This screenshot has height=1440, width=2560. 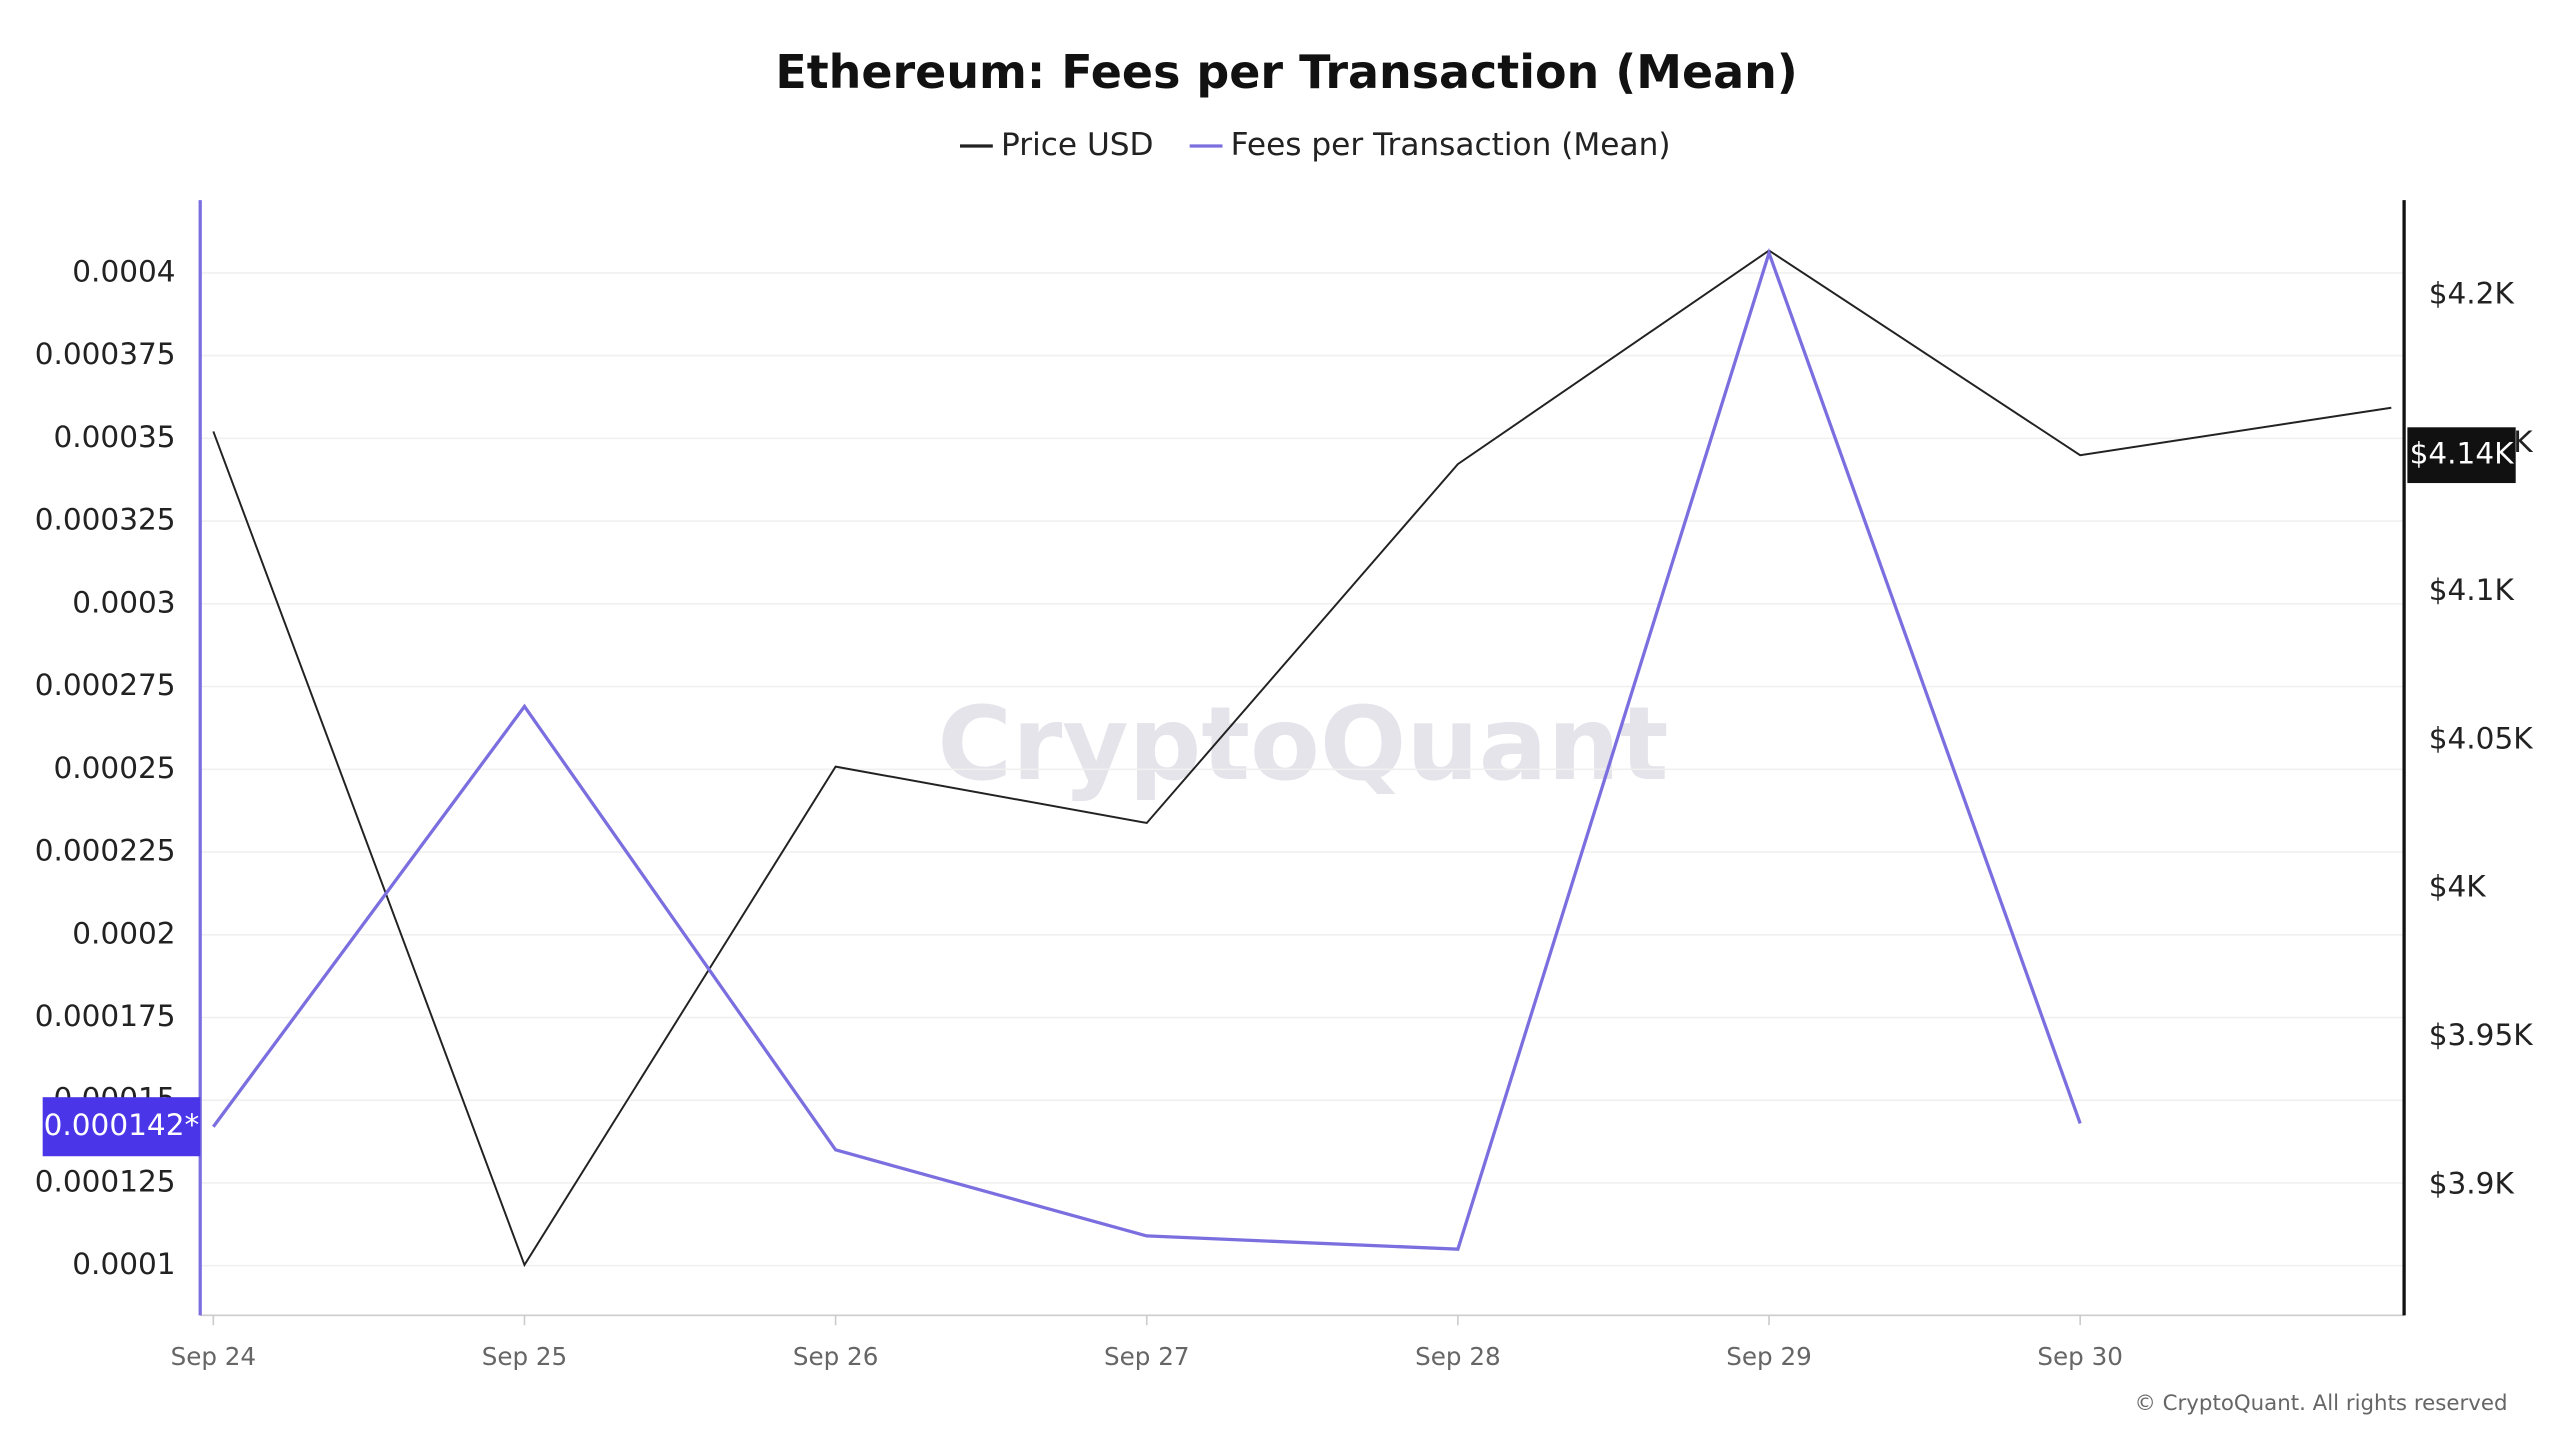 I want to click on footer: © CryptoQuant. All rights reserved, so click(x=2321, y=1403).